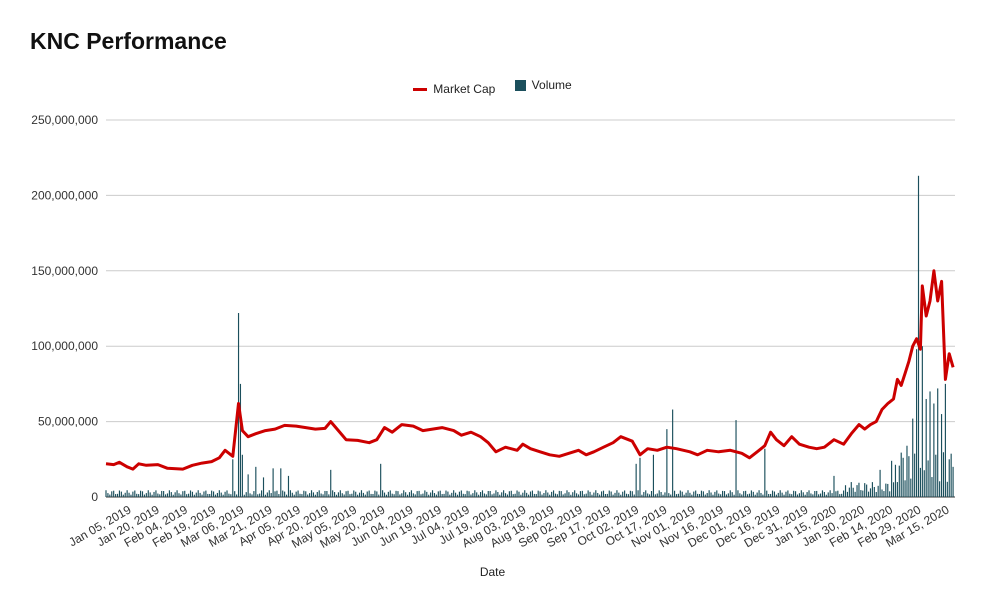  I want to click on y-tick-label: 250,000,000, so click(64, 120).